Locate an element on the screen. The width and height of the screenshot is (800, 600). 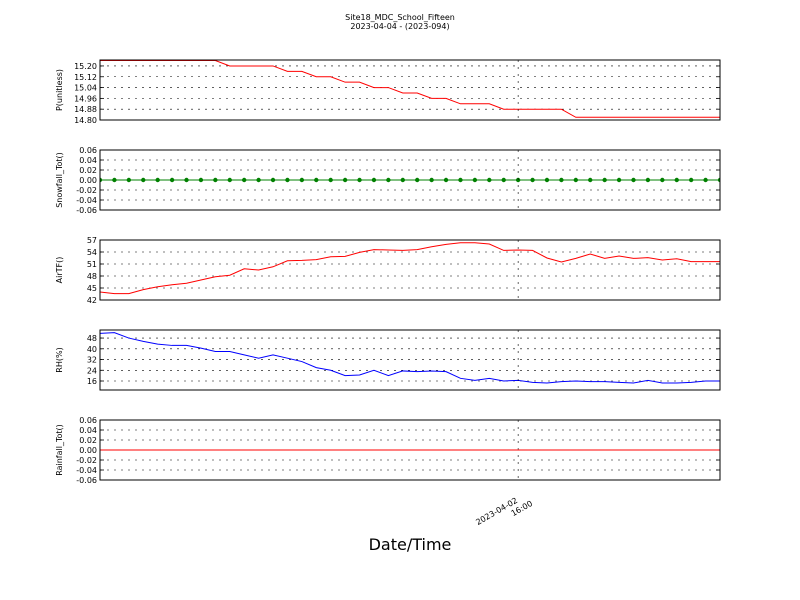
y-tick-label: 14.96 is located at coordinates (85, 98).